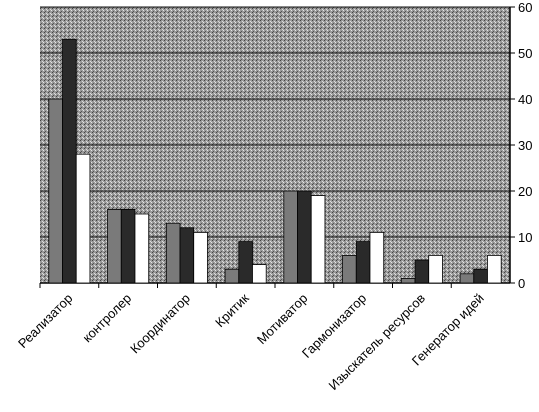 The image size is (539, 412). What do you see at coordinates (521, 283) in the screenshot?
I see `y-tick-label: 0` at bounding box center [521, 283].